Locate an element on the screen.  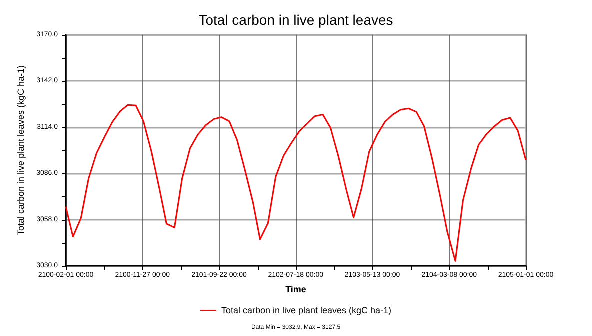
x-axis-title: Time is located at coordinates (296, 289).